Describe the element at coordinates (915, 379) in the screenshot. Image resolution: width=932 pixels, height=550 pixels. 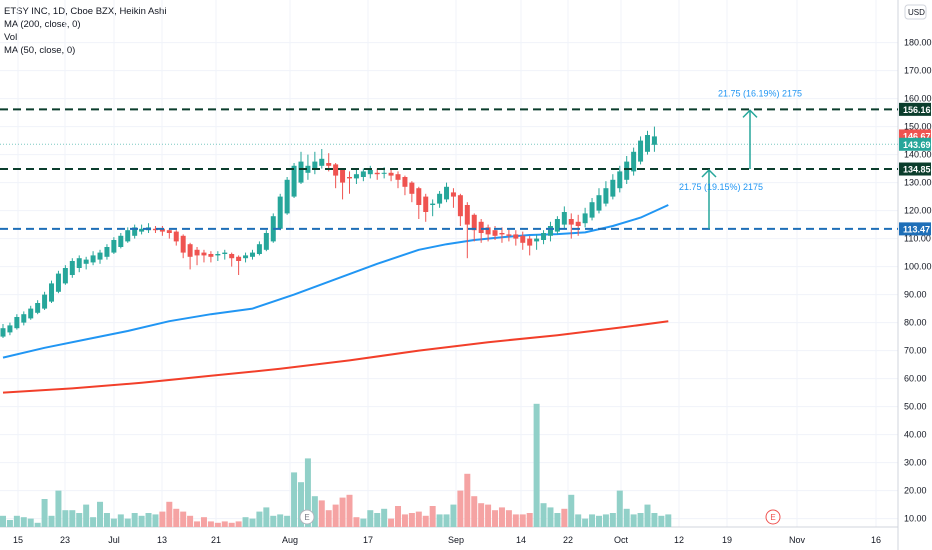
I see `price-tick-label: 60.00` at that location.